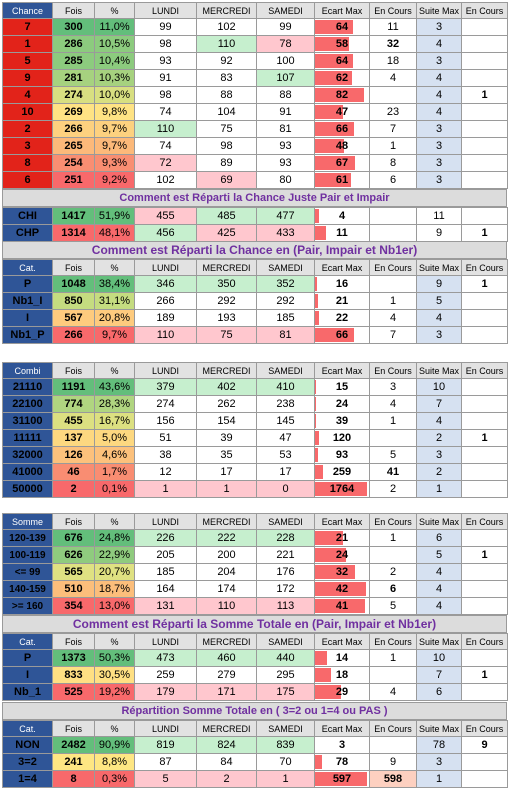 Image resolution: width=509 pixels, height=788 pixels. I want to click on ecart-value: 47, so click(342, 112).